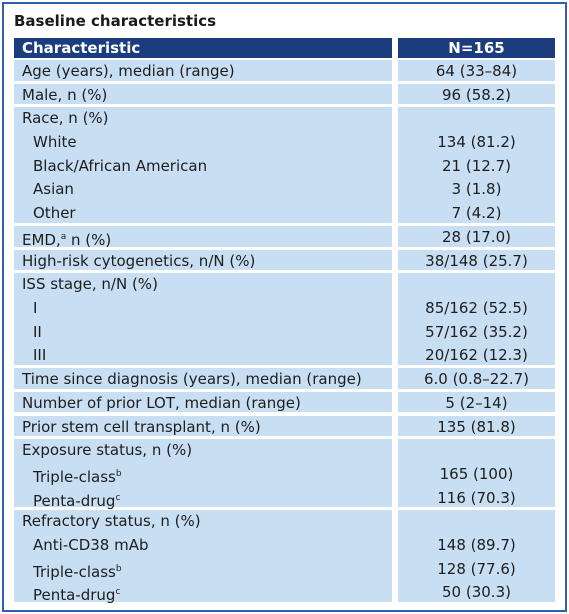 This screenshot has width=569, height=614. What do you see at coordinates (107, 450) in the screenshot?
I see `label-text: Exposure status, n (%)` at bounding box center [107, 450].